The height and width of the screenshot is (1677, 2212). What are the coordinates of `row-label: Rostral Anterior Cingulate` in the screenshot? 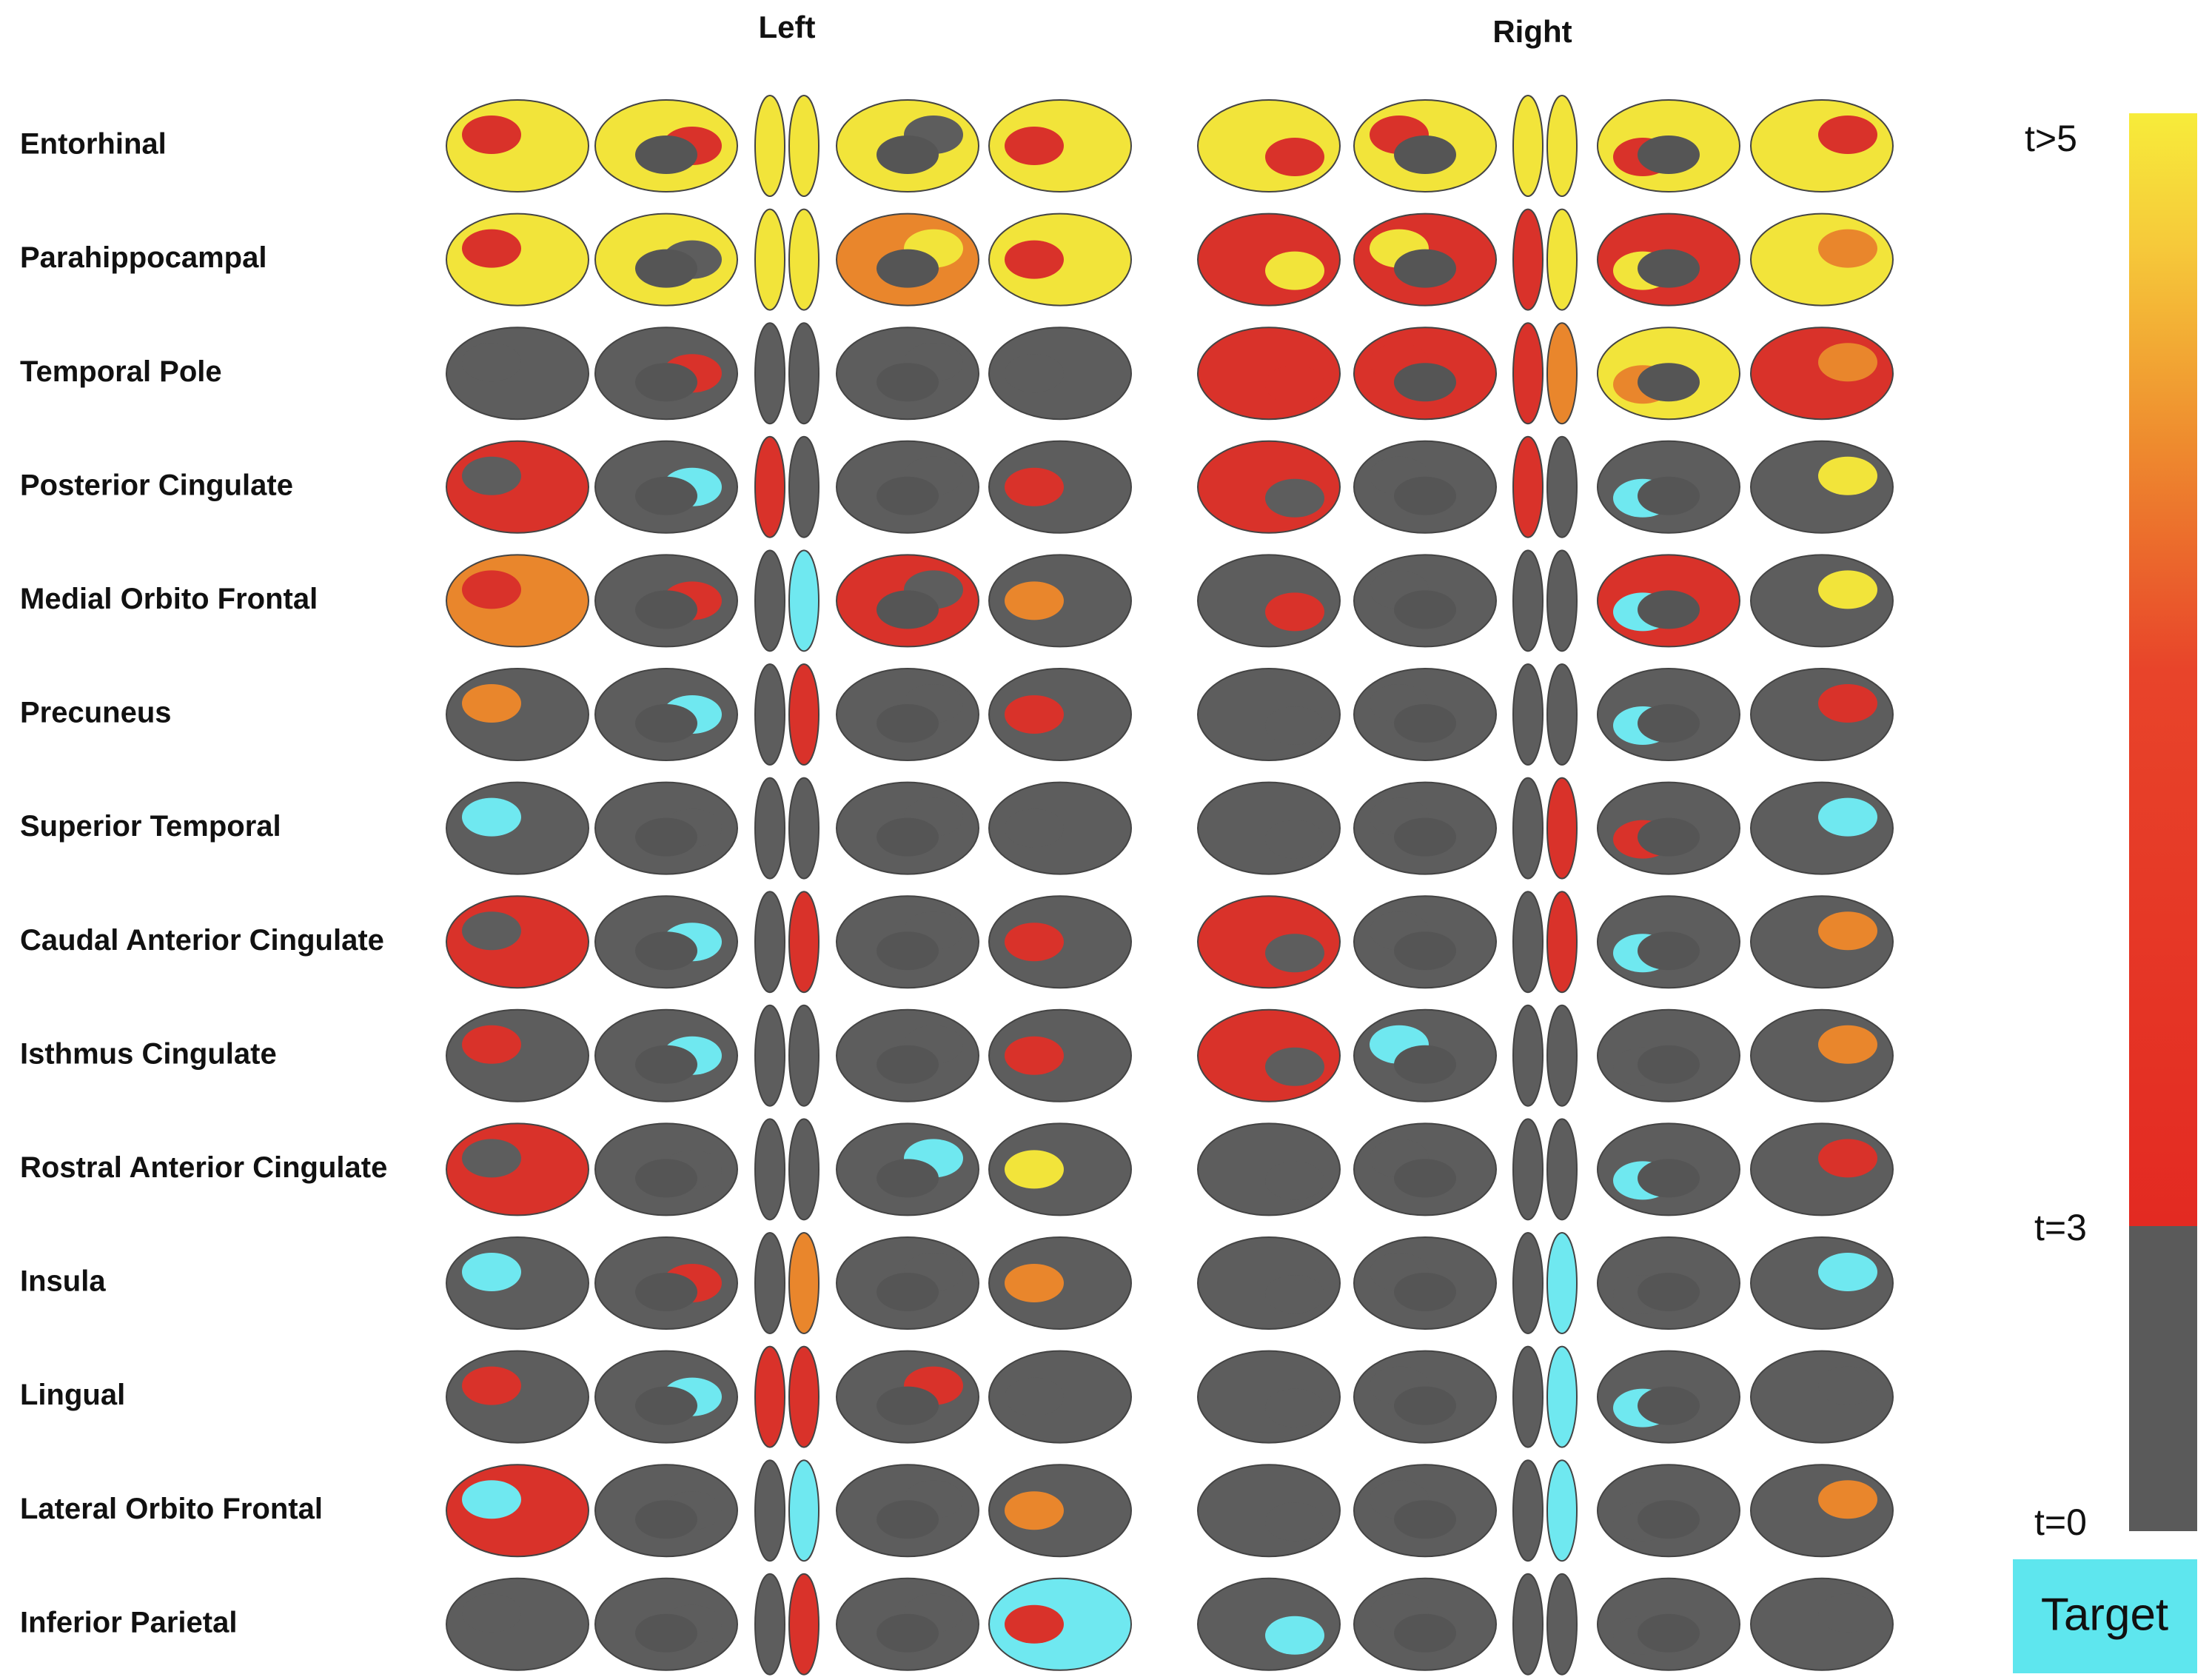 It's located at (204, 1167).